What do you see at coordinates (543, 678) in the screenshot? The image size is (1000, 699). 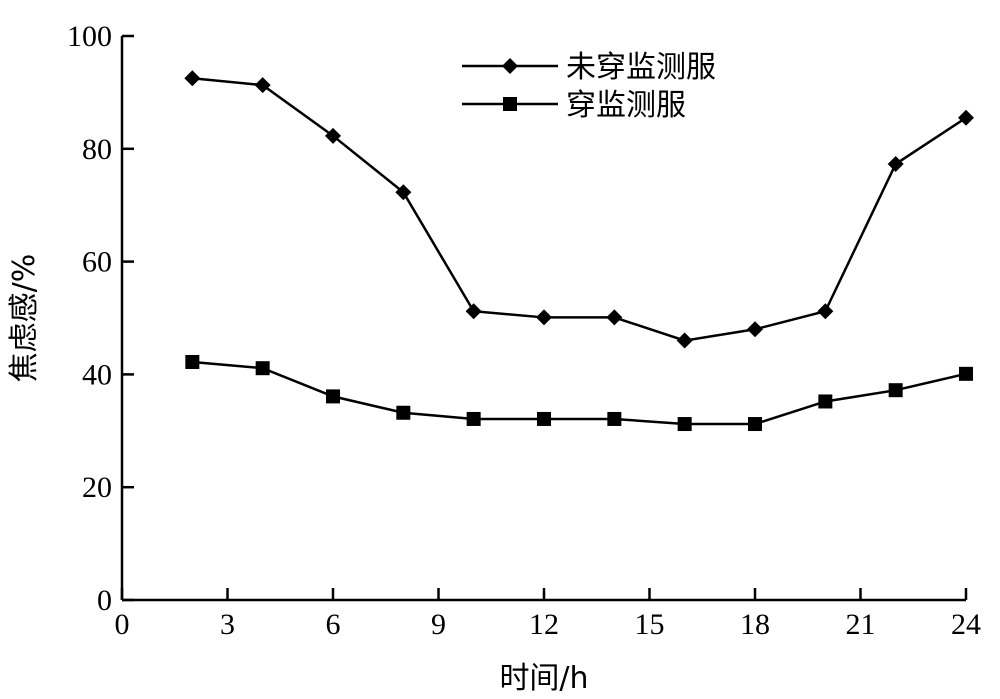 I see `x-axis-title: 时间/h` at bounding box center [543, 678].